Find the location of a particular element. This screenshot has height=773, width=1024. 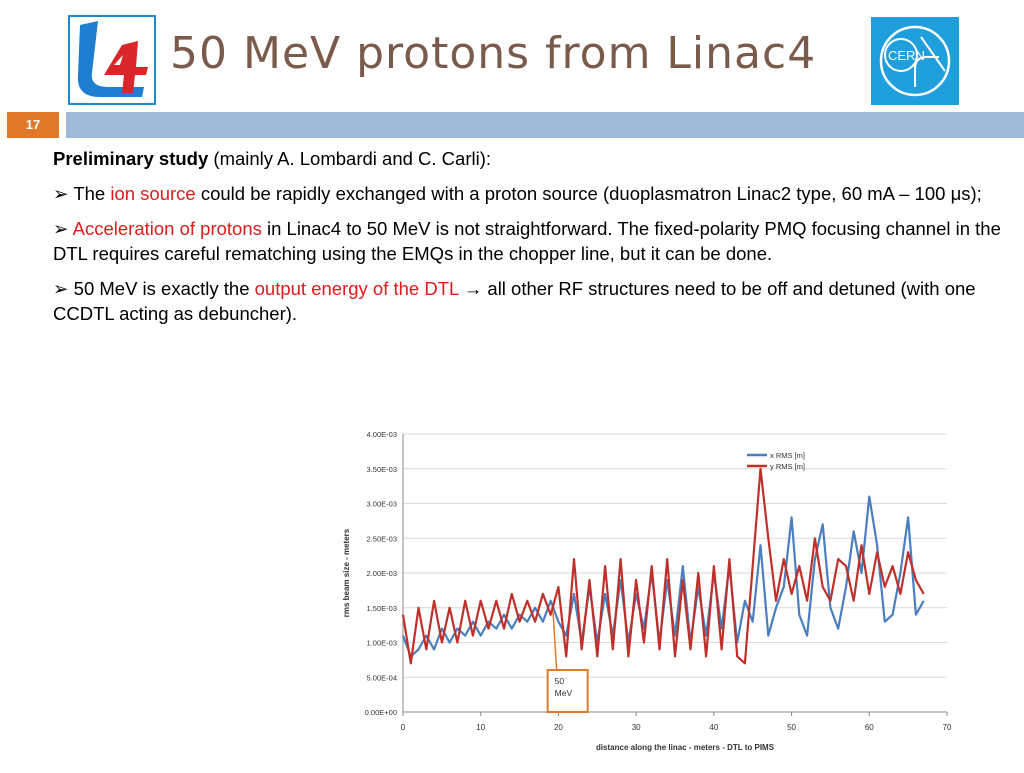

x-tick-label: 70 is located at coordinates (947, 727).